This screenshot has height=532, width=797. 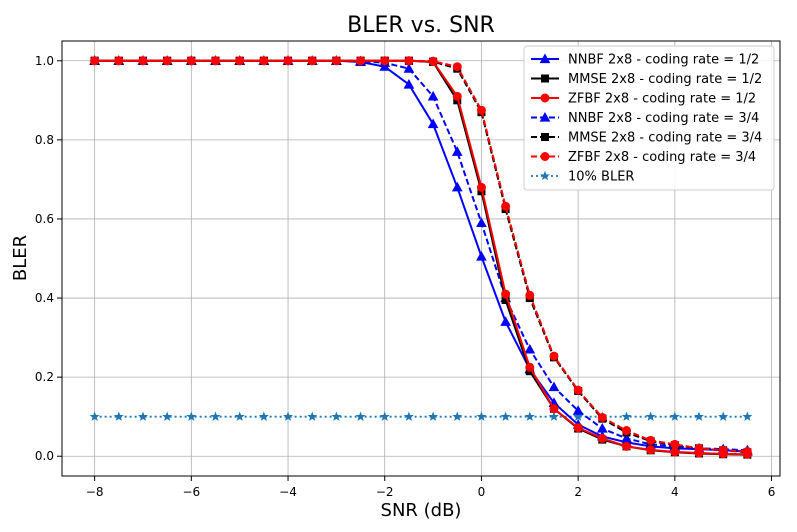 What do you see at coordinates (44, 219) in the screenshot?
I see `y-tick-label: 0.6` at bounding box center [44, 219].